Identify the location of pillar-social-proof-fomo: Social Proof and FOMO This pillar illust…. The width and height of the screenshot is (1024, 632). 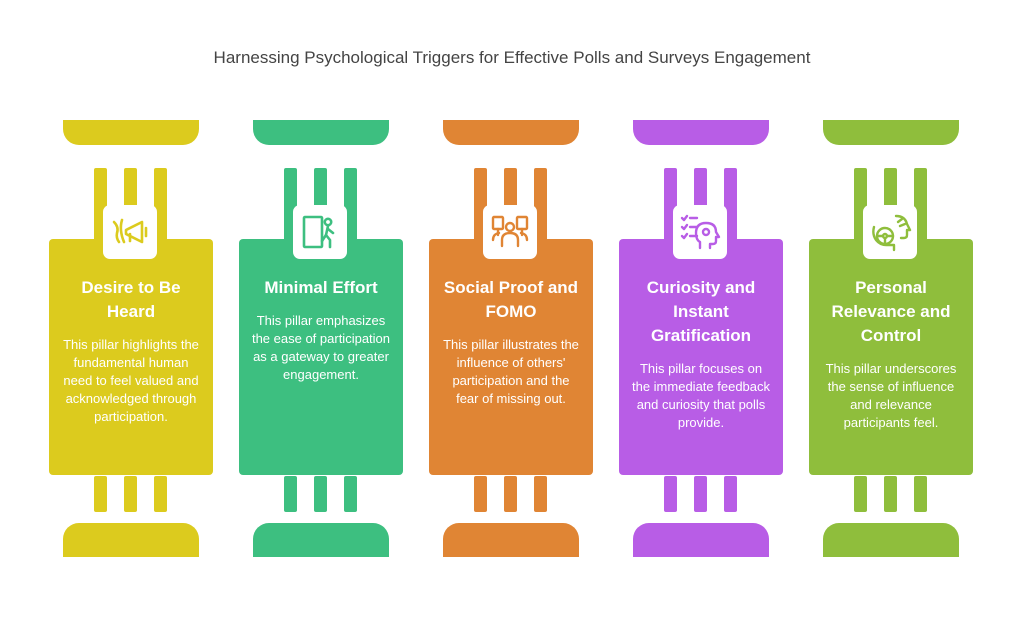
(511, 340).